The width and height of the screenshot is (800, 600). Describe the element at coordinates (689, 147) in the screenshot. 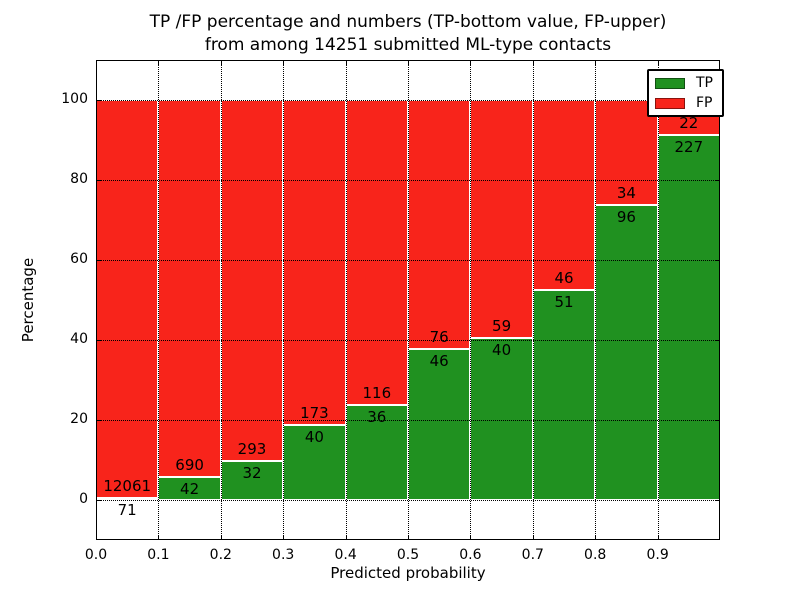

I see `tp-count-label: 227` at that location.